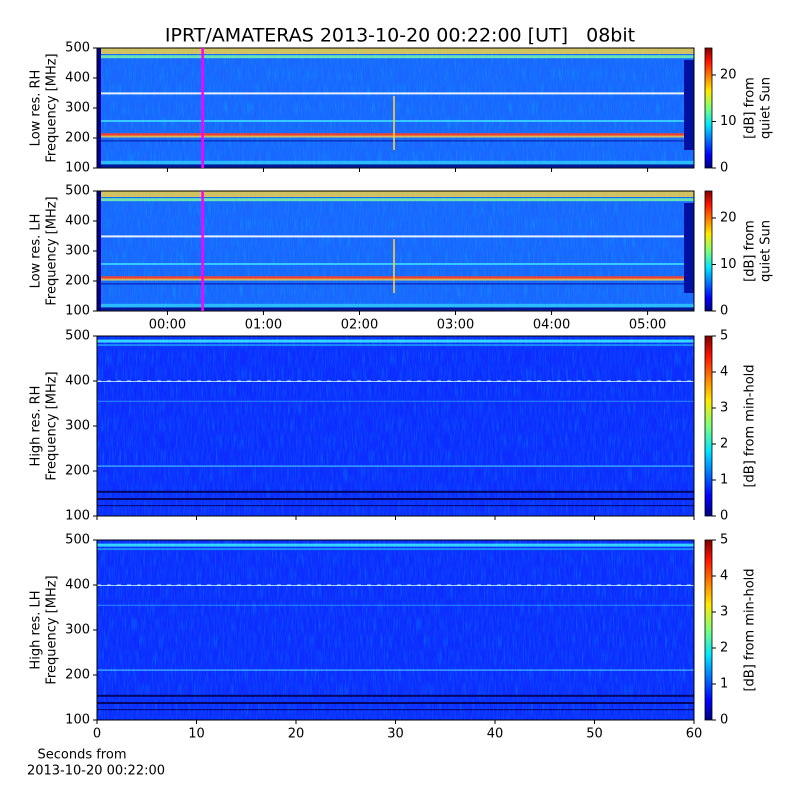  What do you see at coordinates (594, 734) in the screenshot?
I see `x-tick-label: 50` at bounding box center [594, 734].